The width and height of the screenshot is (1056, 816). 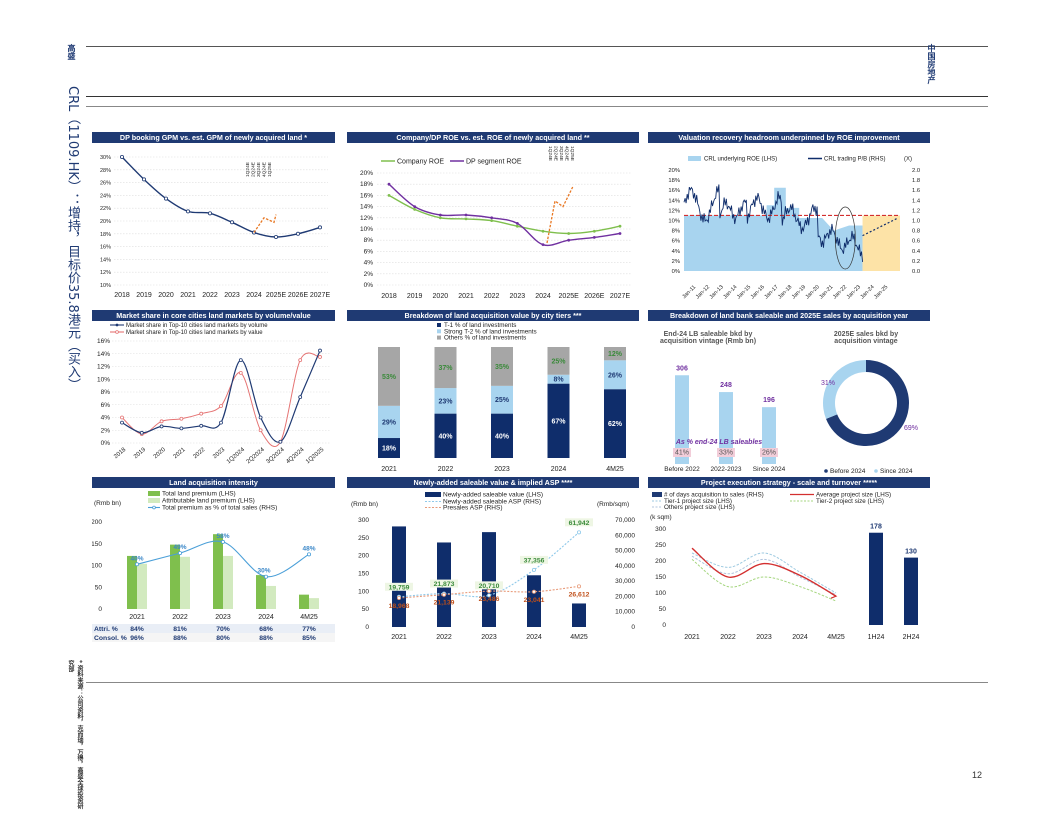 What do you see at coordinates (160, 454) in the screenshot?
I see `x-tick-label: 2020` at bounding box center [160, 454].